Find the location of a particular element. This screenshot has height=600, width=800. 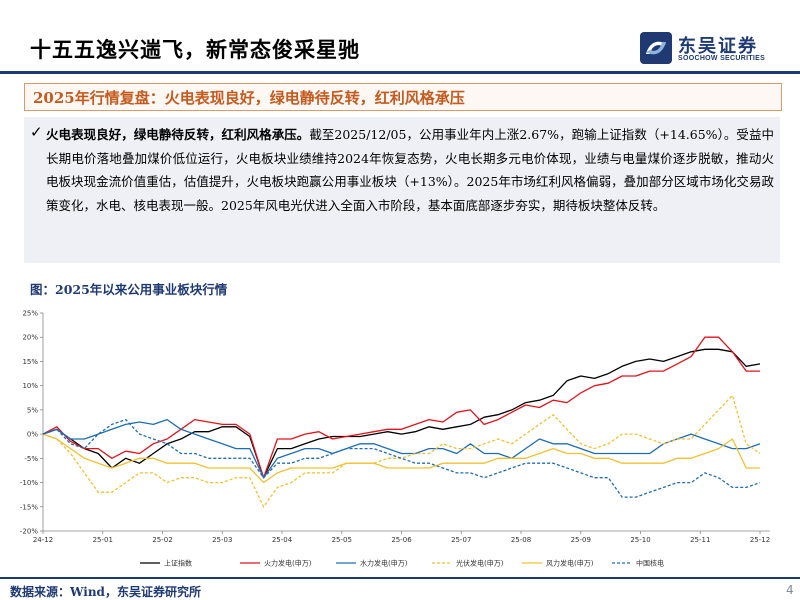

legend-label-4: 风力发电(申万) is located at coordinates (570, 563).